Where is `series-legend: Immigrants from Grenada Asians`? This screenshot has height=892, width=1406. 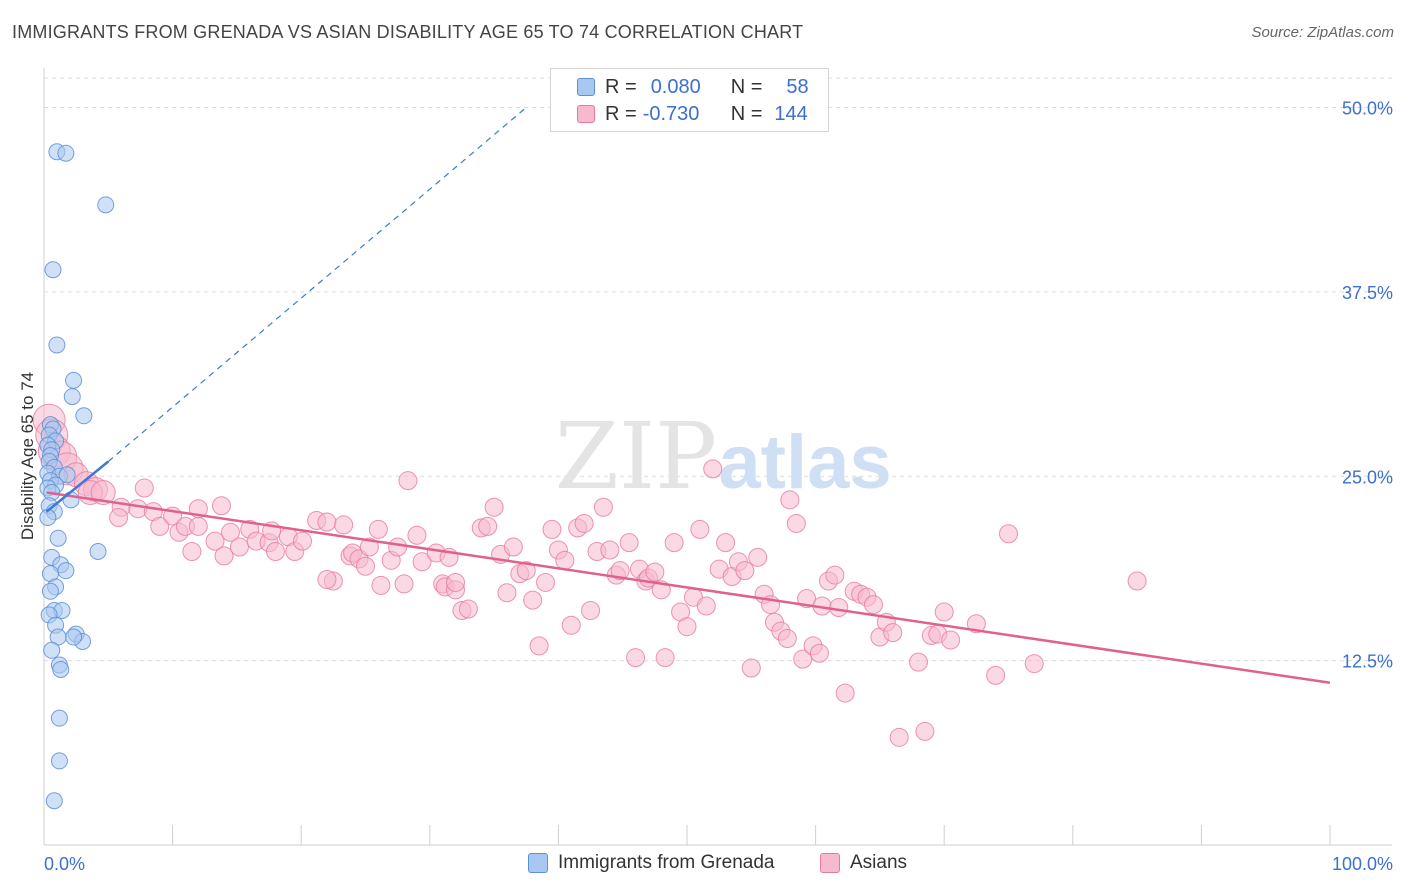
series-legend: Immigrants from Grenada Asians is located at coordinates (703, 865).